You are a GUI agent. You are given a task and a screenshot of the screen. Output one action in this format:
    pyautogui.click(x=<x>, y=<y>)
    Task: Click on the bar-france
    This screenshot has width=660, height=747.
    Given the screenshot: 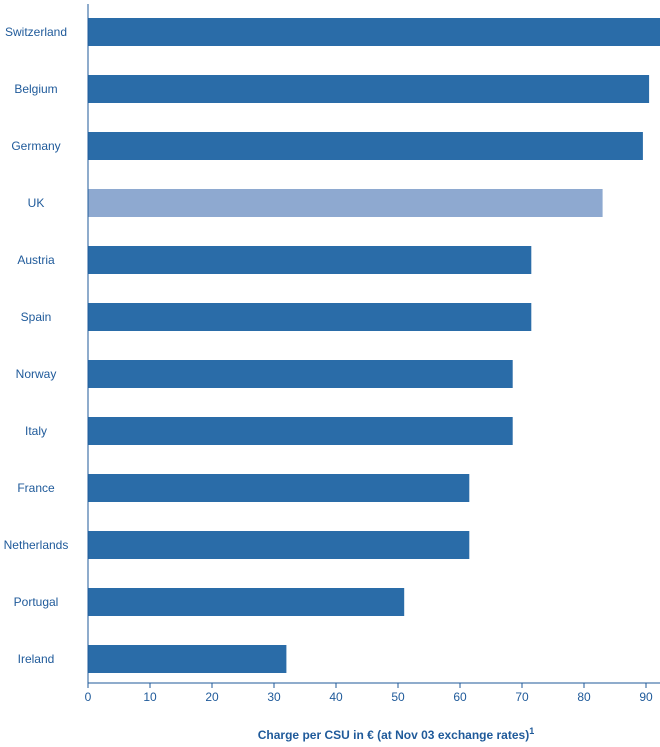 What is the action you would take?
    pyautogui.click(x=279, y=488)
    